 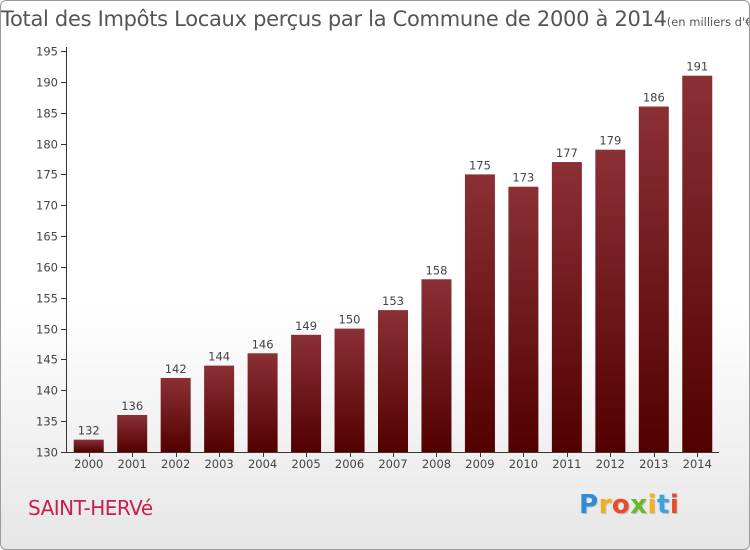 I want to click on logo-letter: r, so click(x=605, y=505).